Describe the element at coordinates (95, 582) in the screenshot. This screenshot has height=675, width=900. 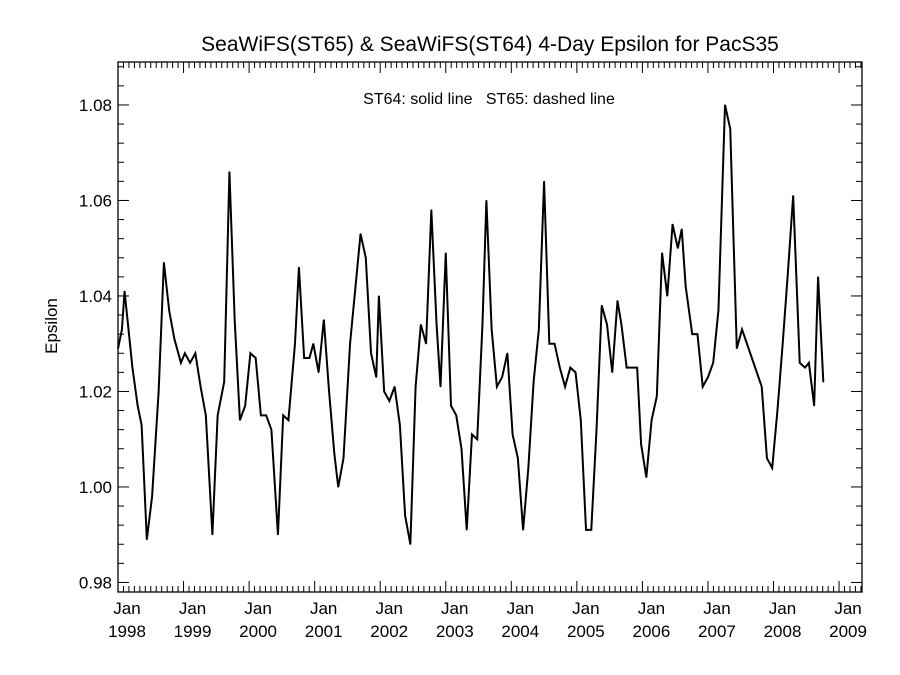
I see `y-tick-label: 0.98` at that location.